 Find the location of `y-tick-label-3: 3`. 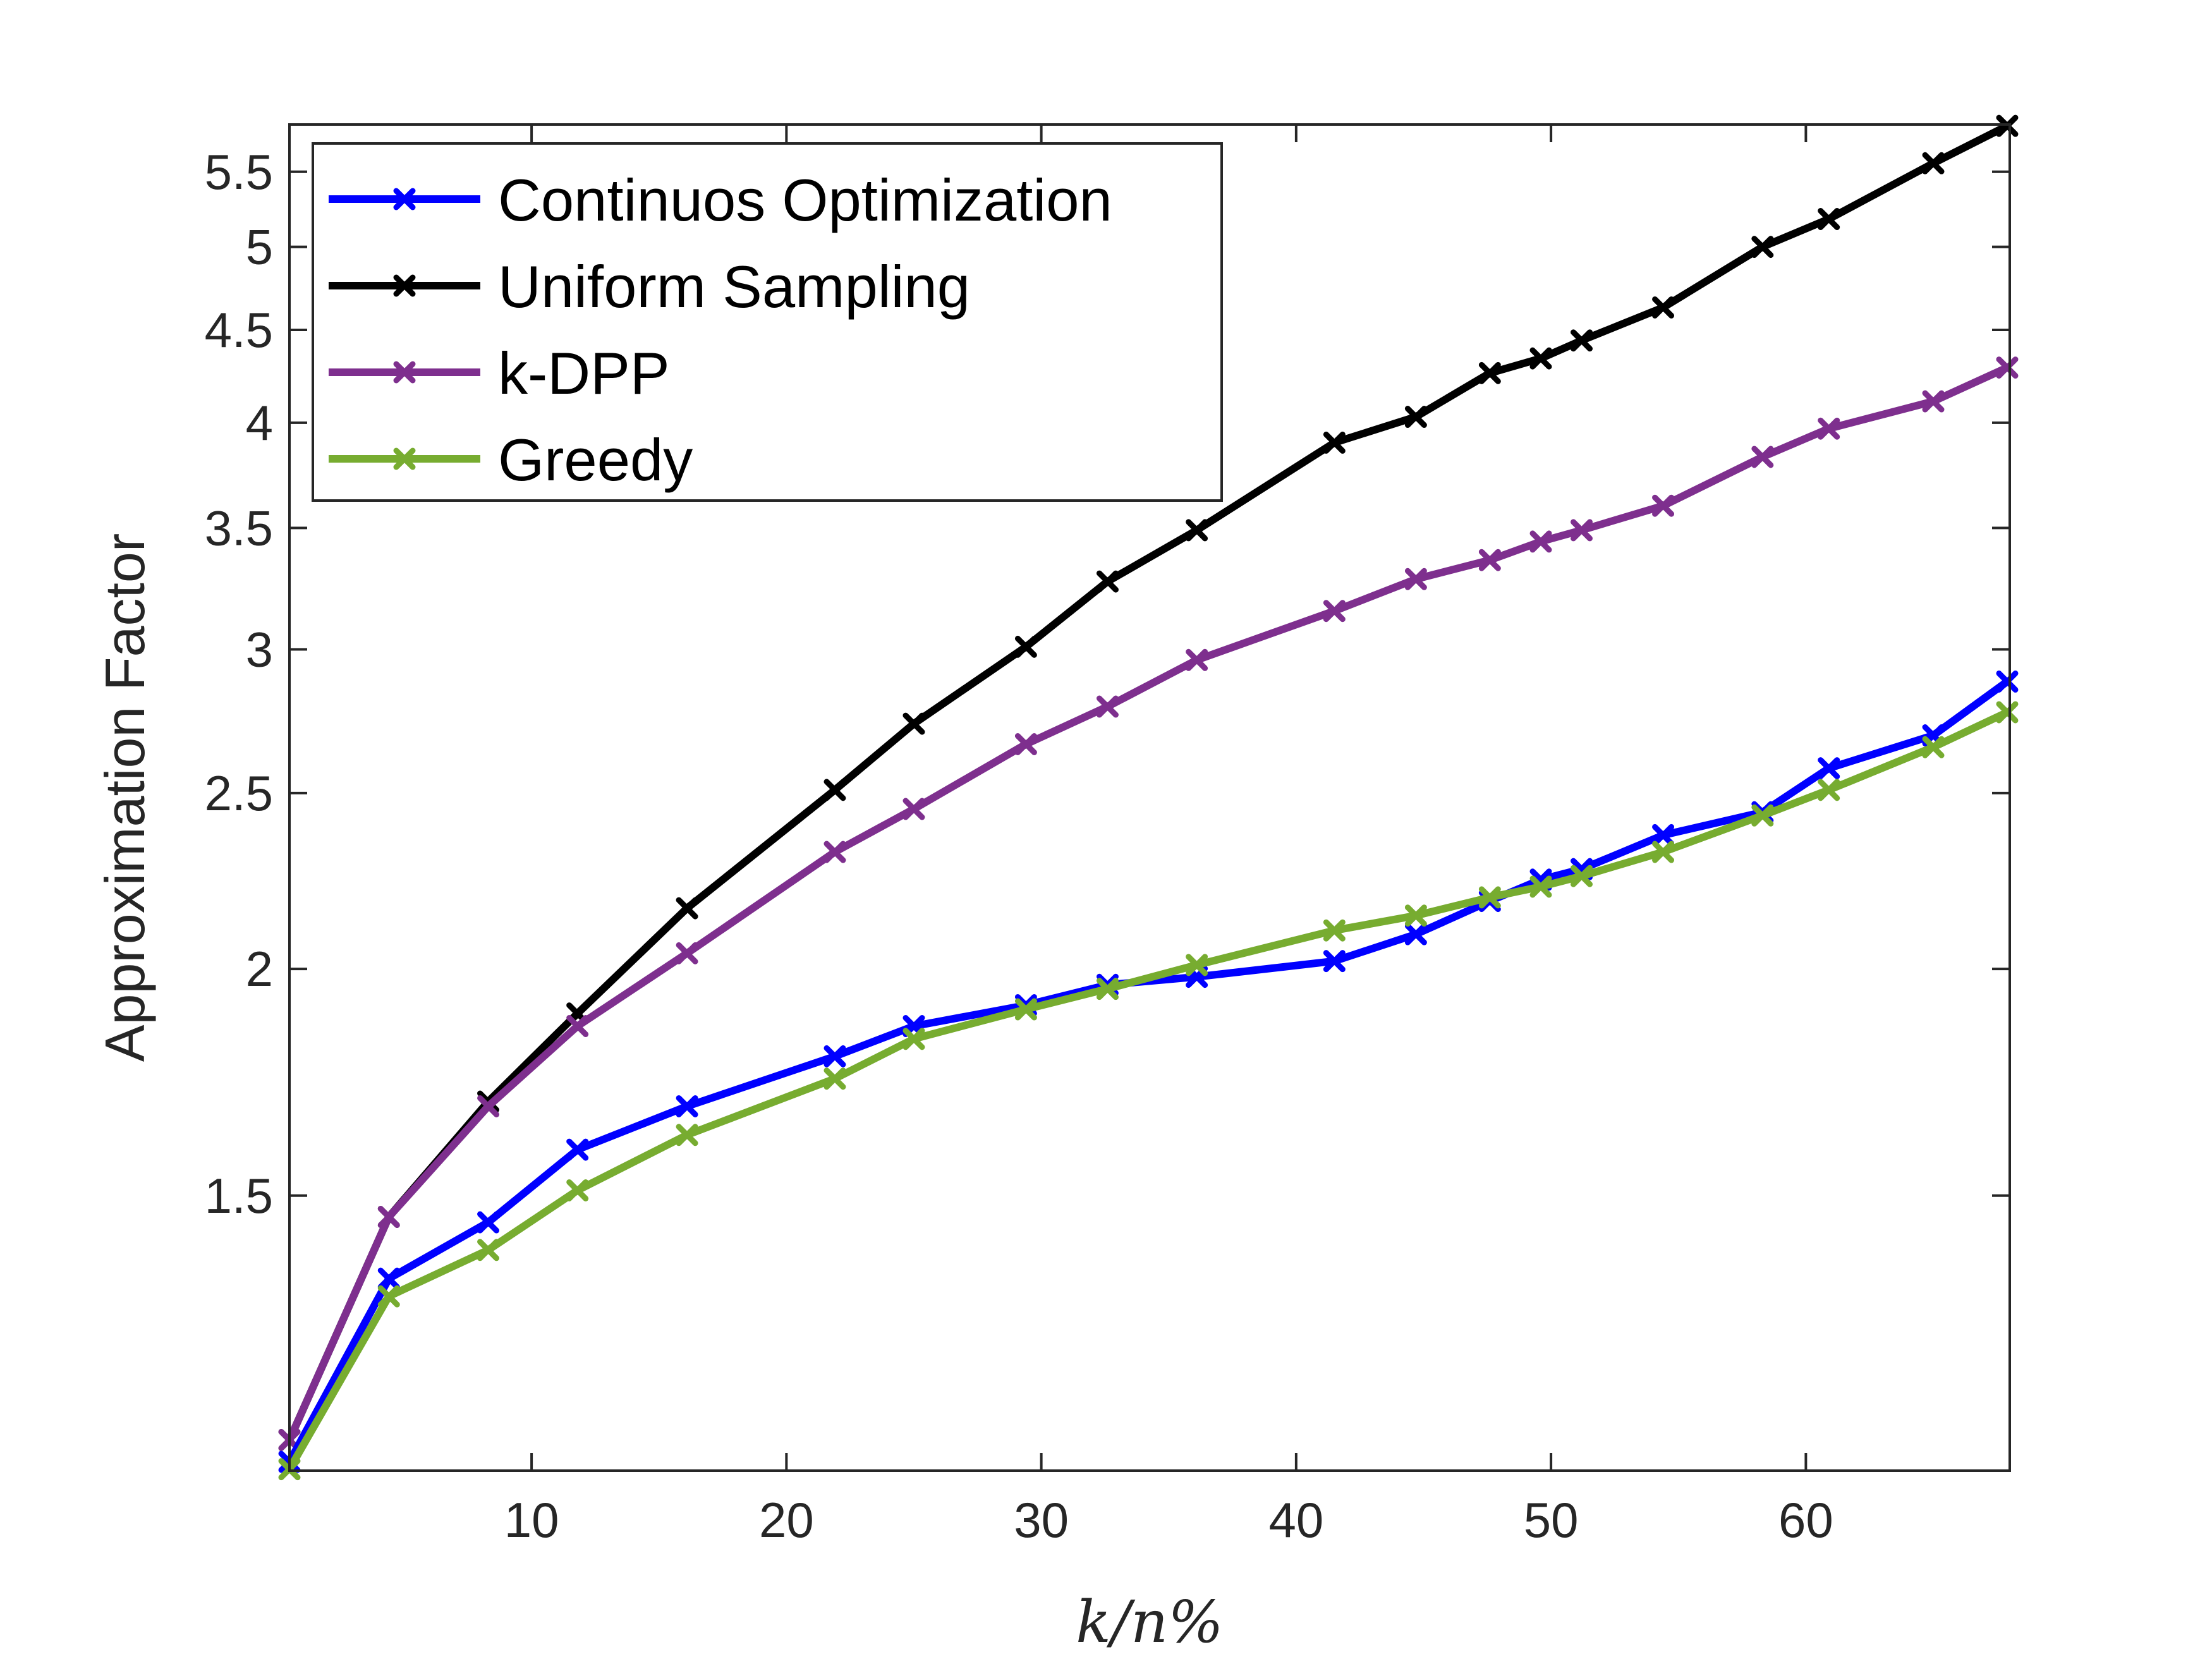

y-tick-label-3: 3 is located at coordinates (259, 650).